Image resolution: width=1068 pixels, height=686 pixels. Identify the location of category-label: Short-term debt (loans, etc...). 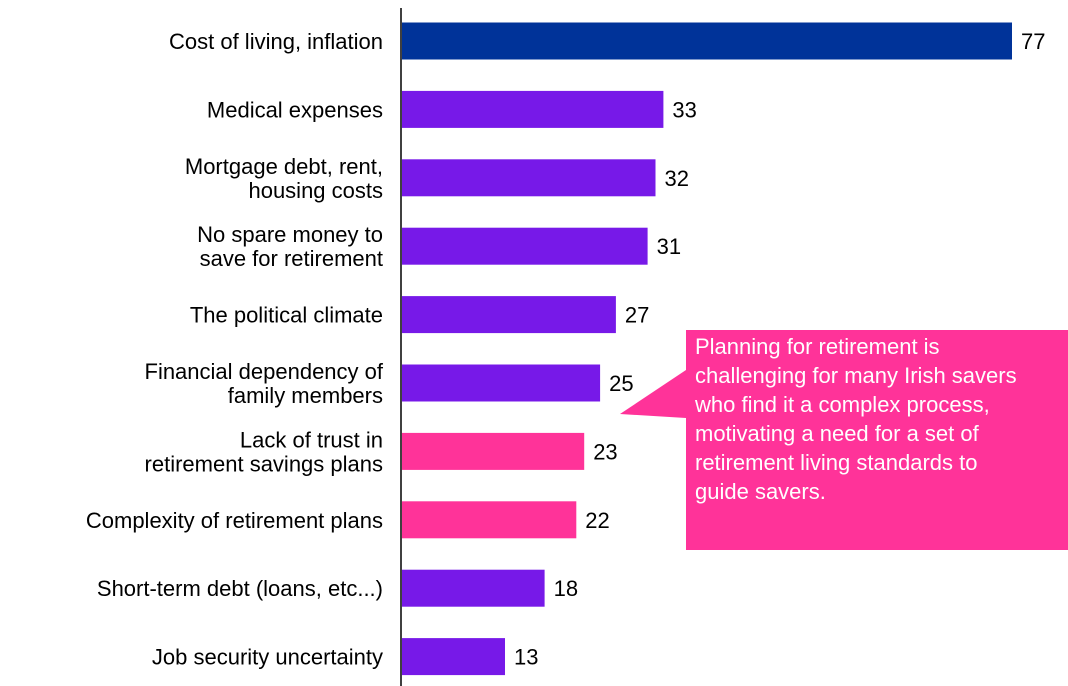
(240, 588).